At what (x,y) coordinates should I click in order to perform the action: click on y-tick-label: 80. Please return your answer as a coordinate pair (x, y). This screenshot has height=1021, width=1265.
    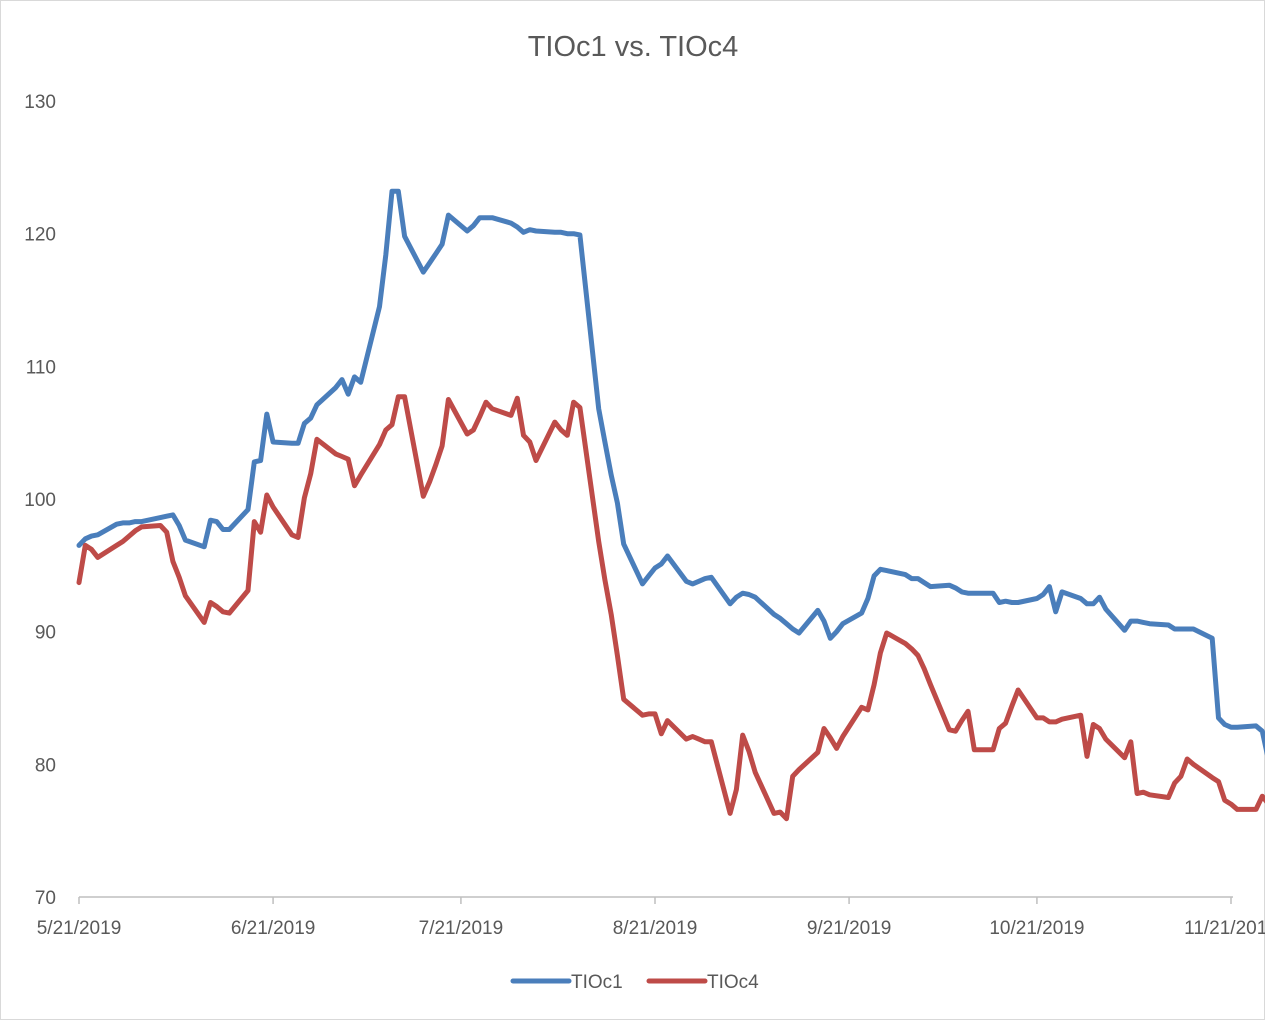
    Looking at the image, I should click on (45, 765).